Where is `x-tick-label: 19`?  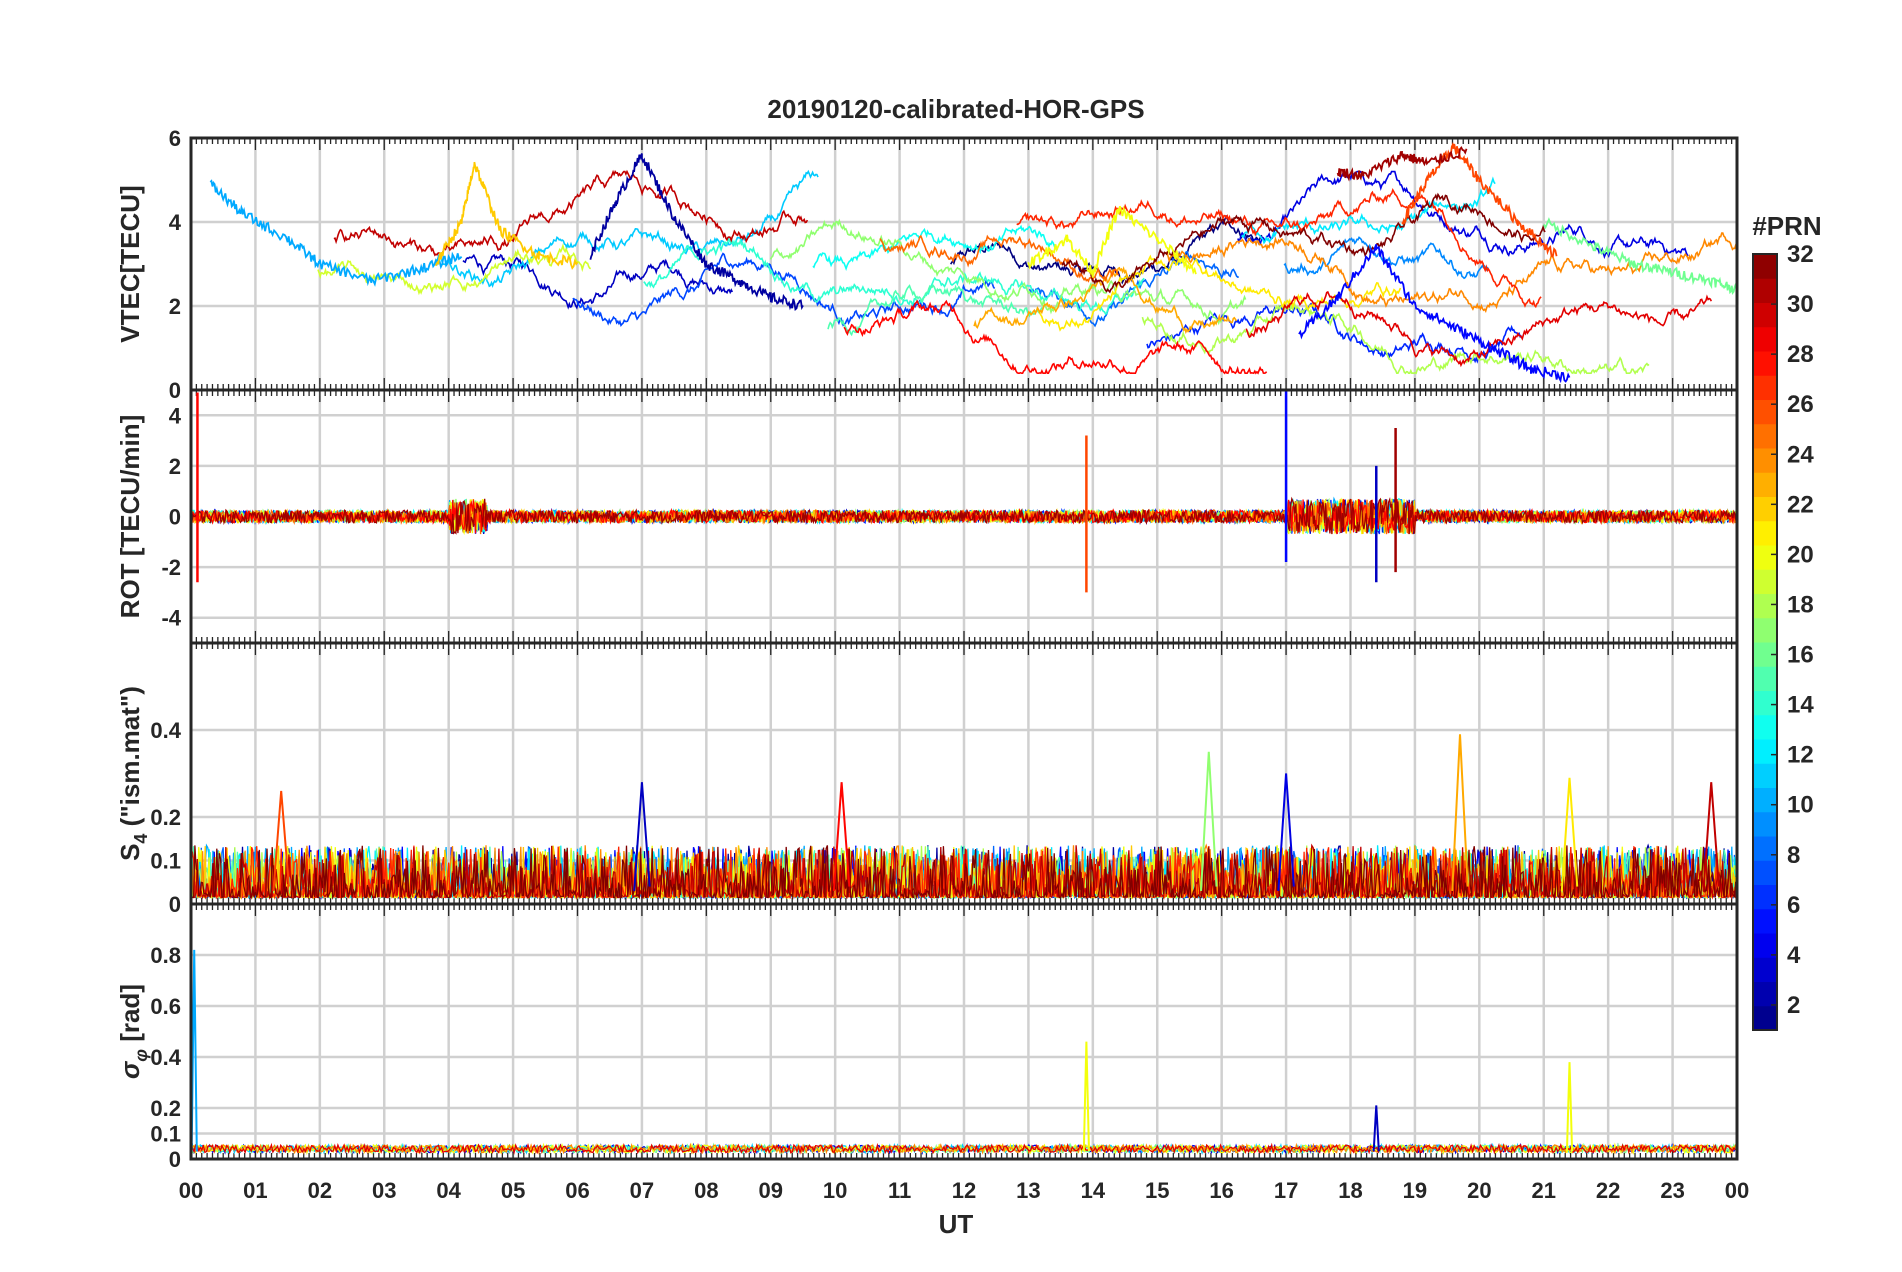 x-tick-label: 19 is located at coordinates (1415, 1190).